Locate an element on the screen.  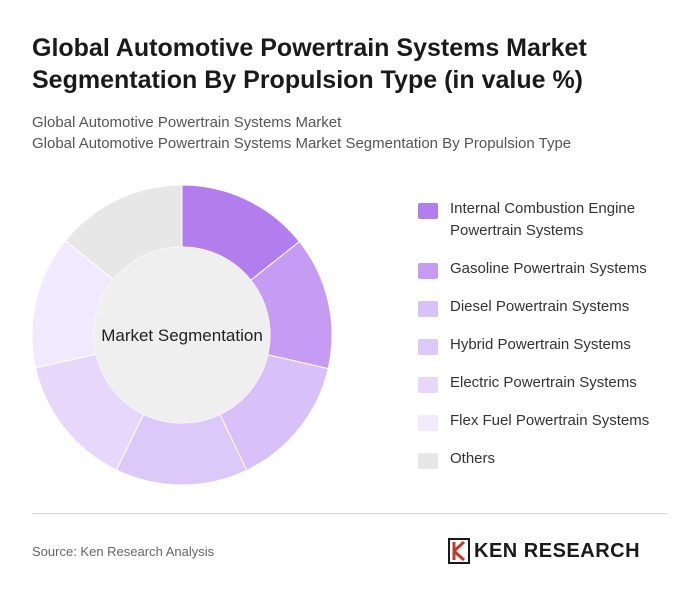
logo: KEN RESEARCH is located at coordinates (544, 551).